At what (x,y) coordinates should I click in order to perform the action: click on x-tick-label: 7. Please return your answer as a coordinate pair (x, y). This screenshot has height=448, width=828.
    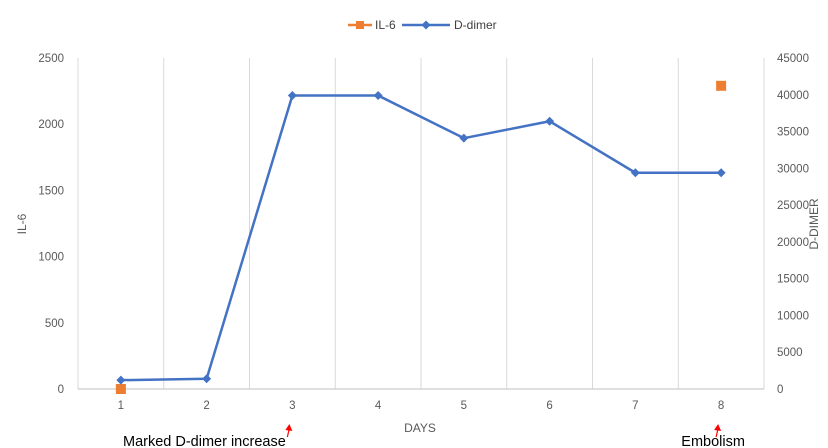
    Looking at the image, I should click on (635, 406).